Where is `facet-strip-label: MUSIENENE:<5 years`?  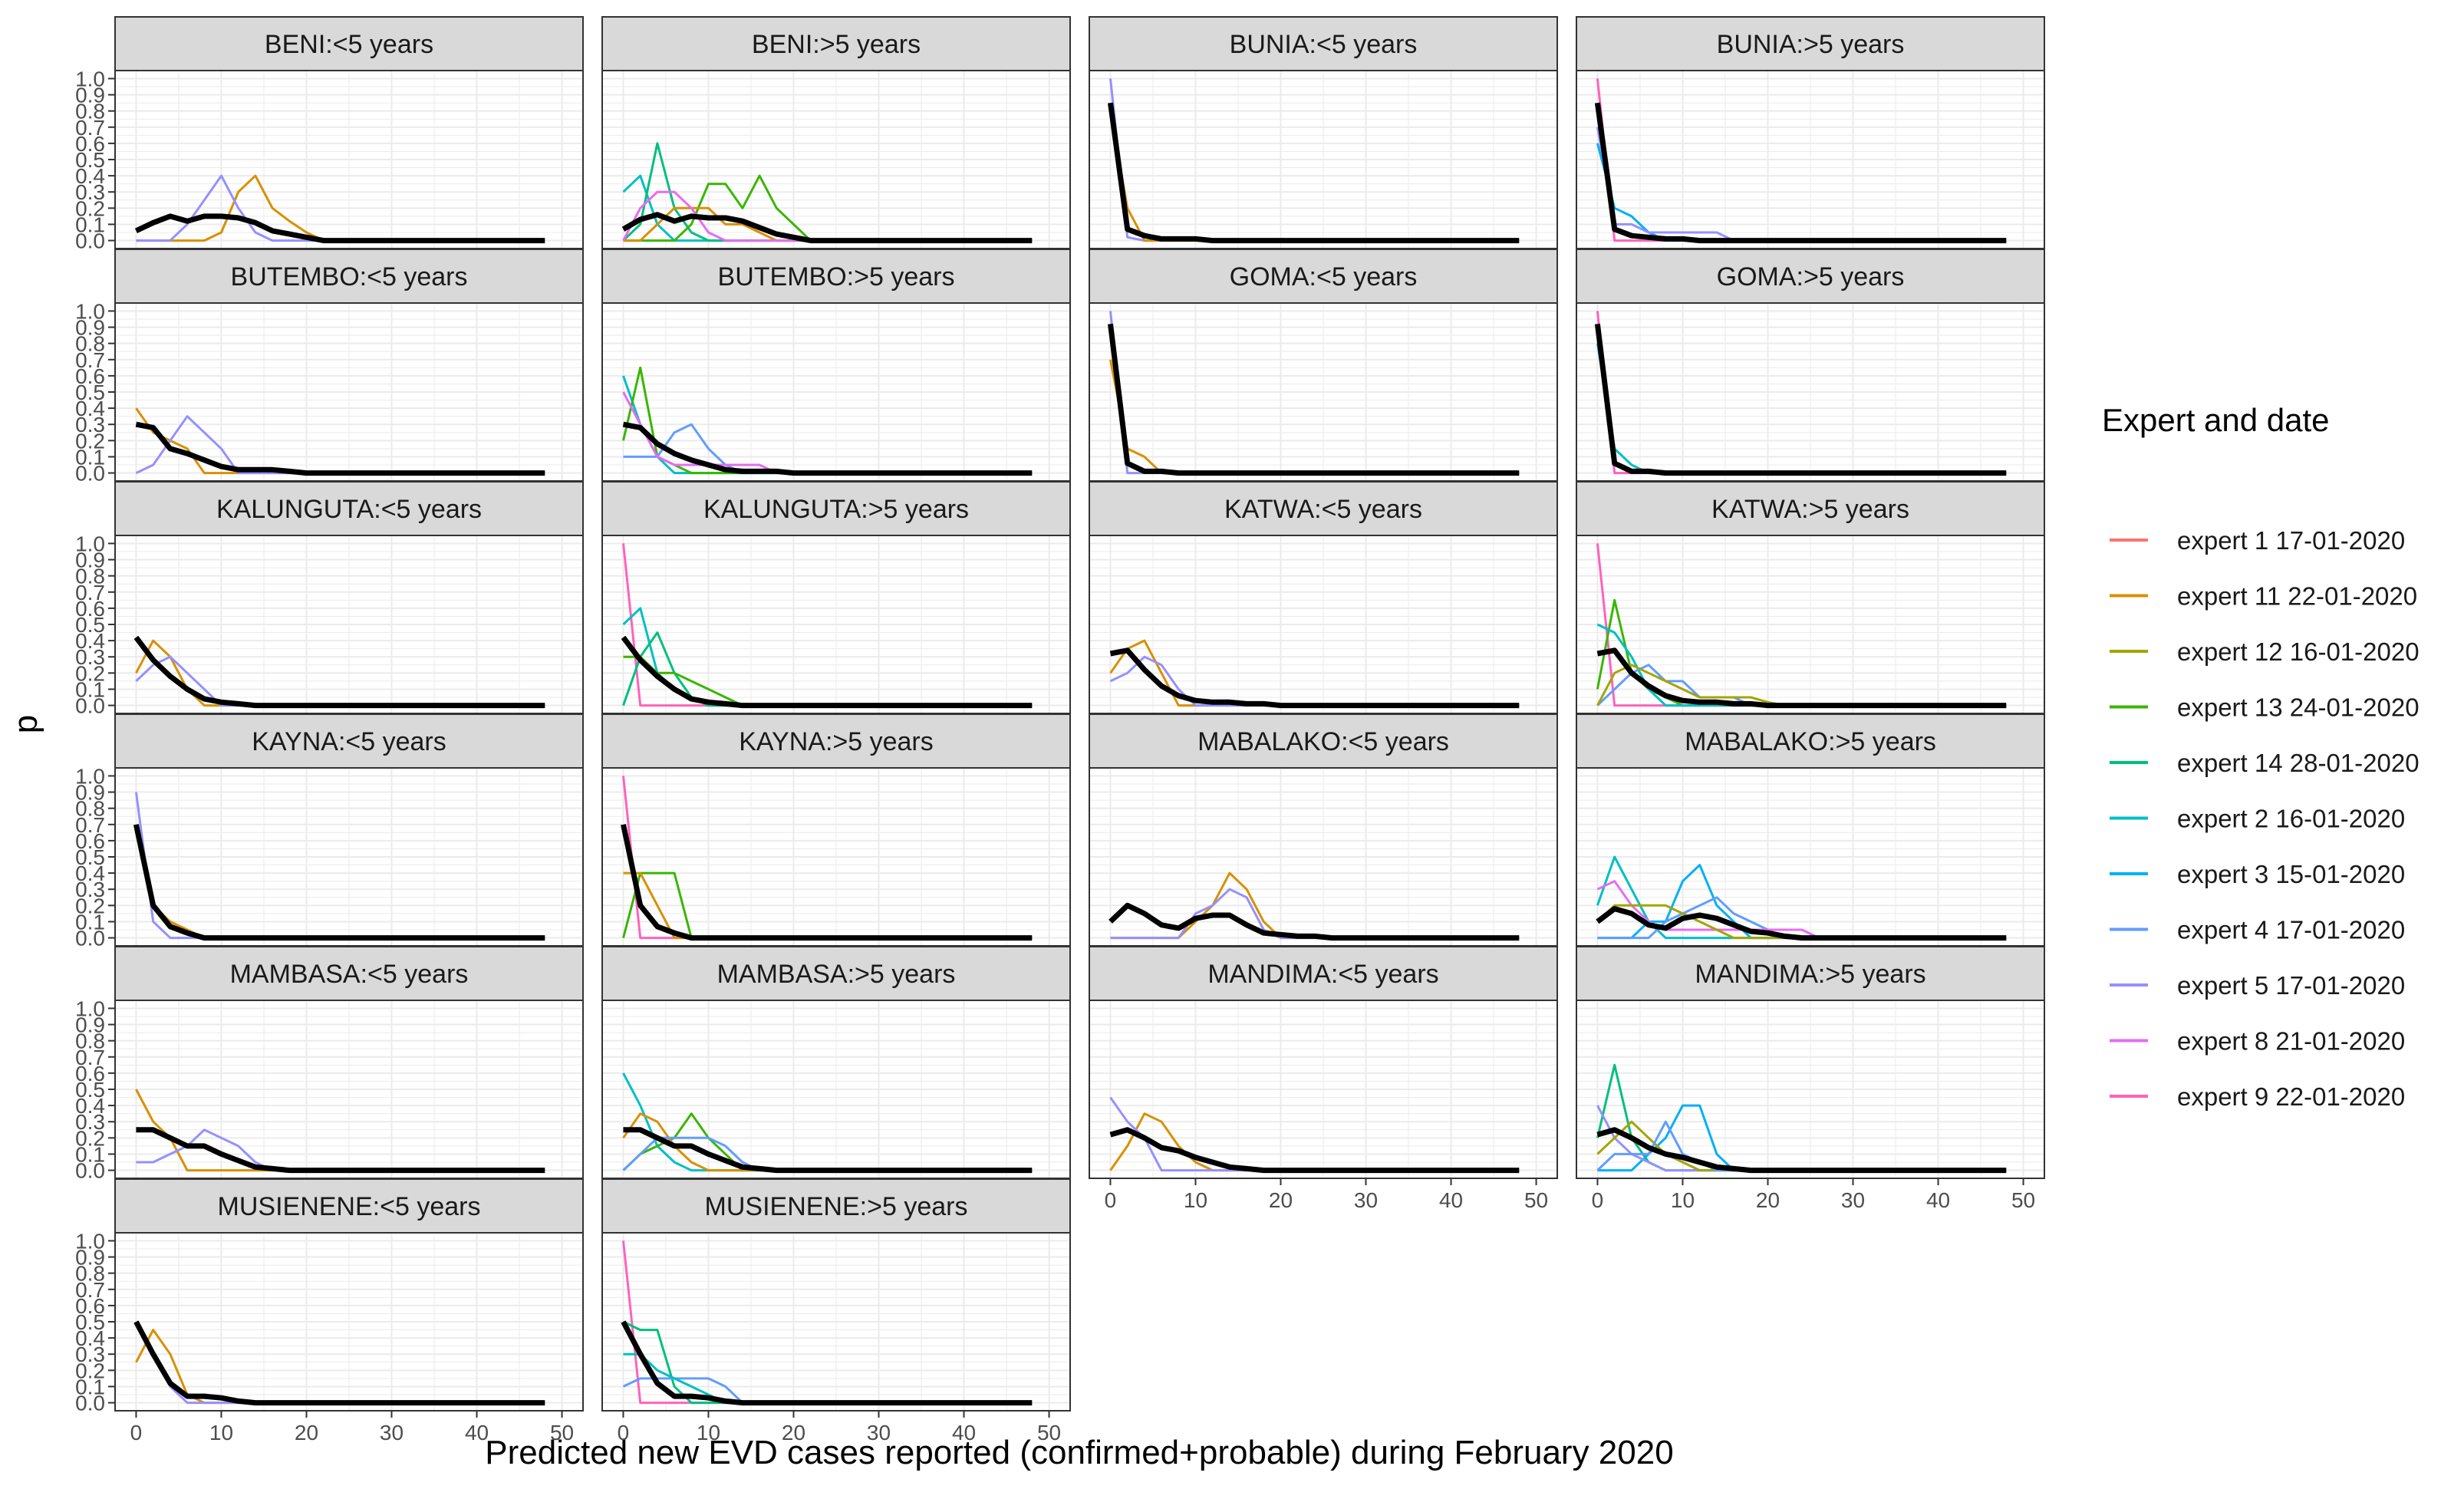
facet-strip-label: MUSIENENE:<5 years is located at coordinates (349, 1207).